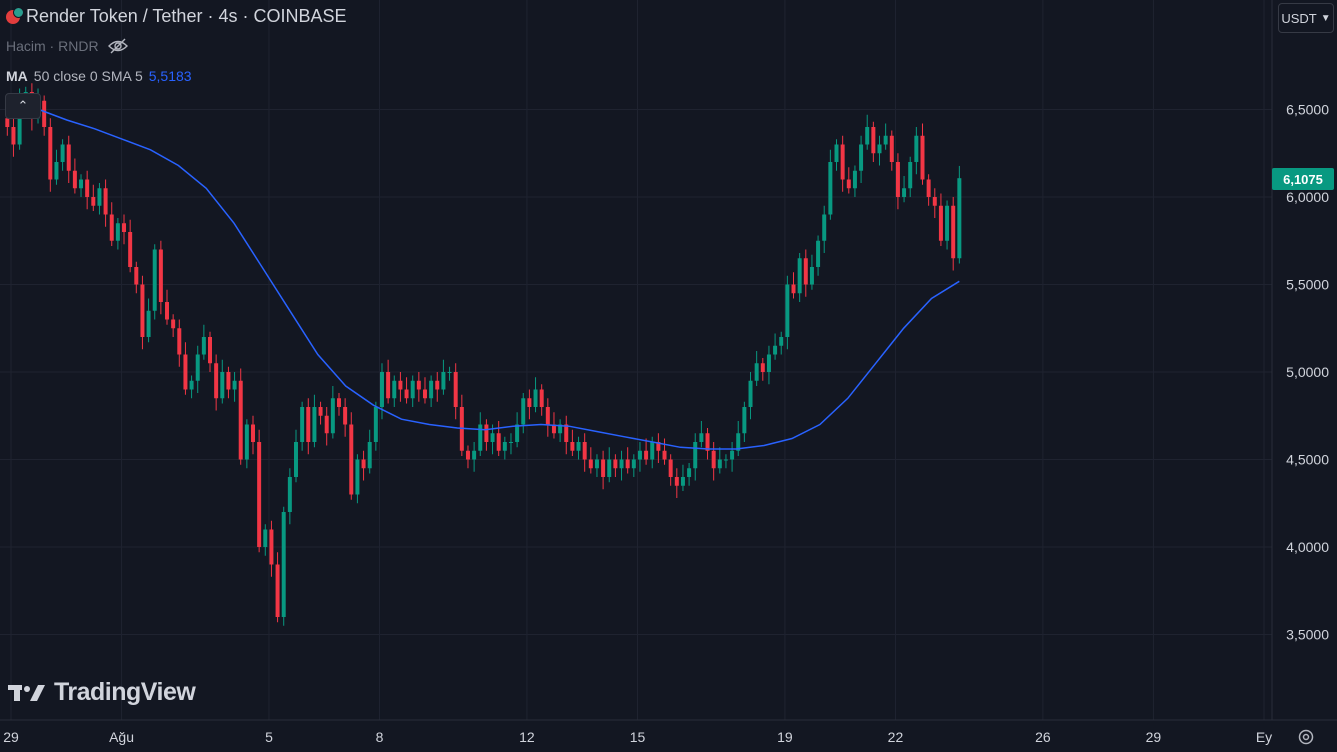 The height and width of the screenshot is (752, 1337). I want to click on ma-name: MA, so click(17, 76).